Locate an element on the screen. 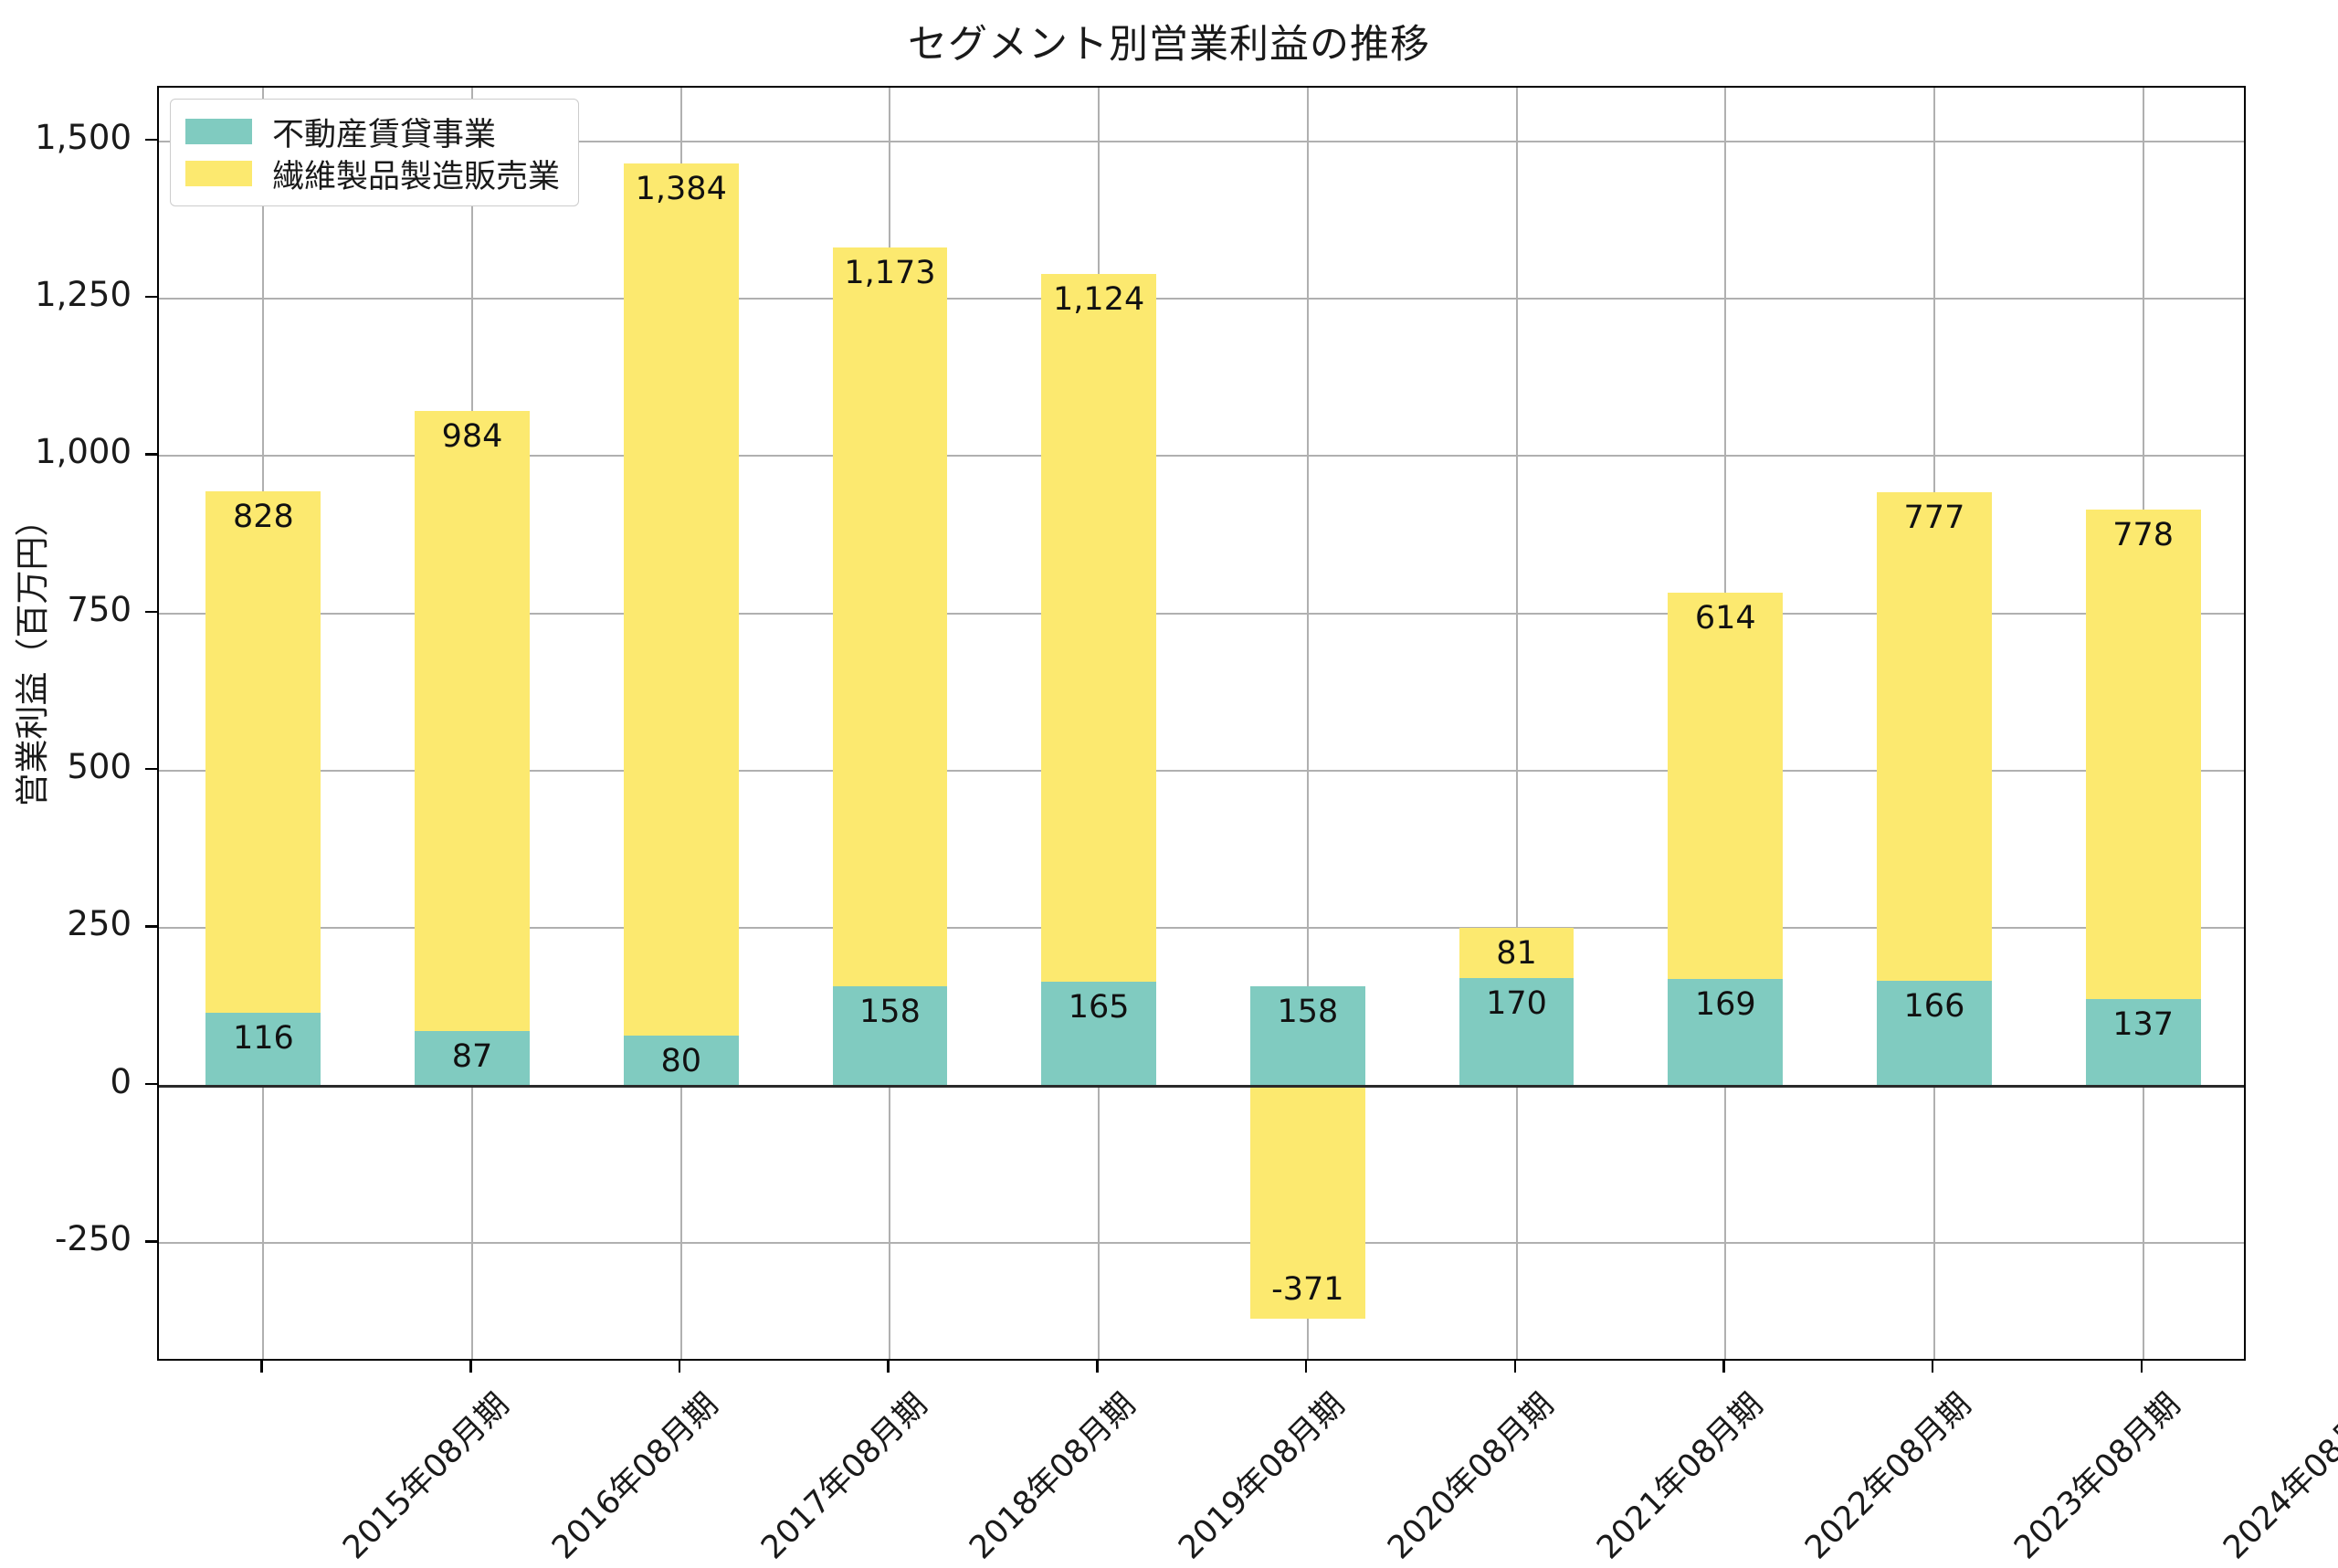 This screenshot has height=1568, width=2338. y-tick-label: 0 is located at coordinates (121, 1081).